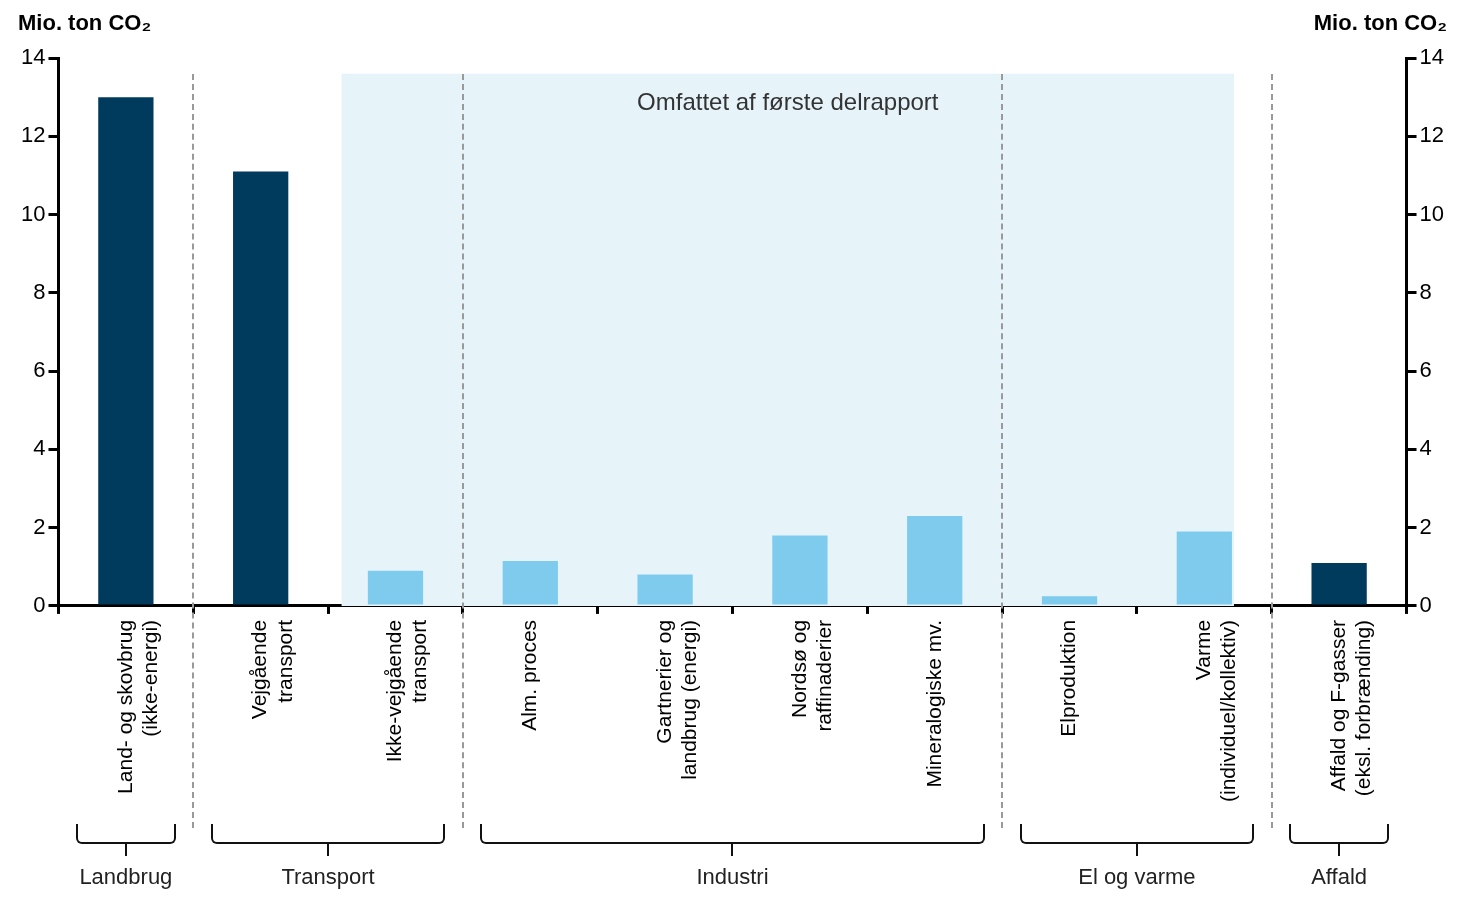  I want to click on y2-tick-label: 12, so click(1432, 135).